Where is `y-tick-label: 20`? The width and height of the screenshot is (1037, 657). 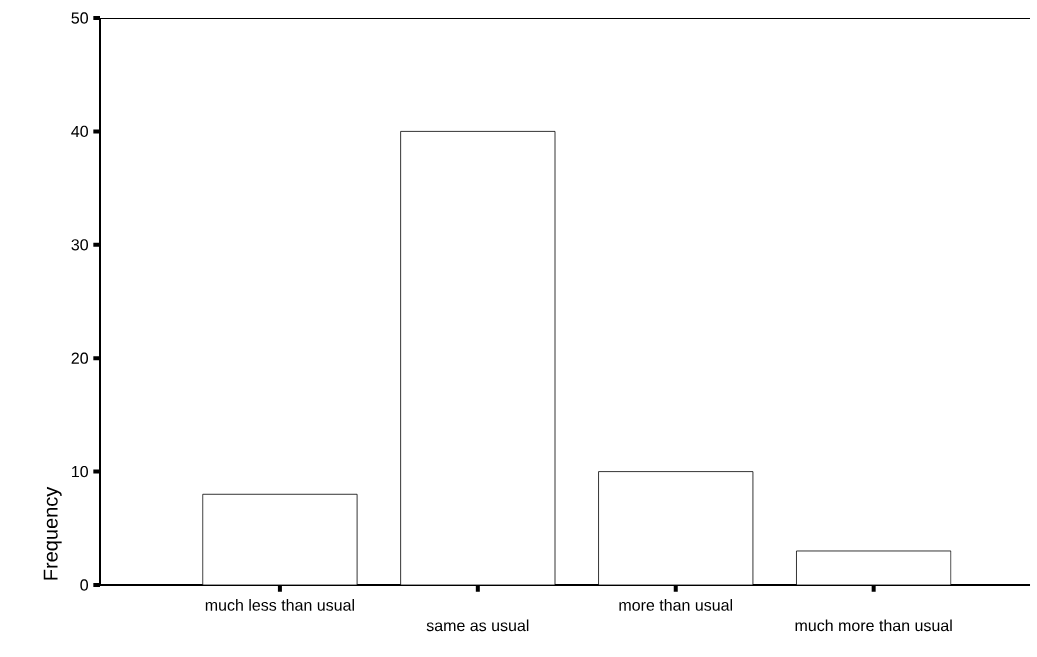 y-tick-label: 20 is located at coordinates (80, 358).